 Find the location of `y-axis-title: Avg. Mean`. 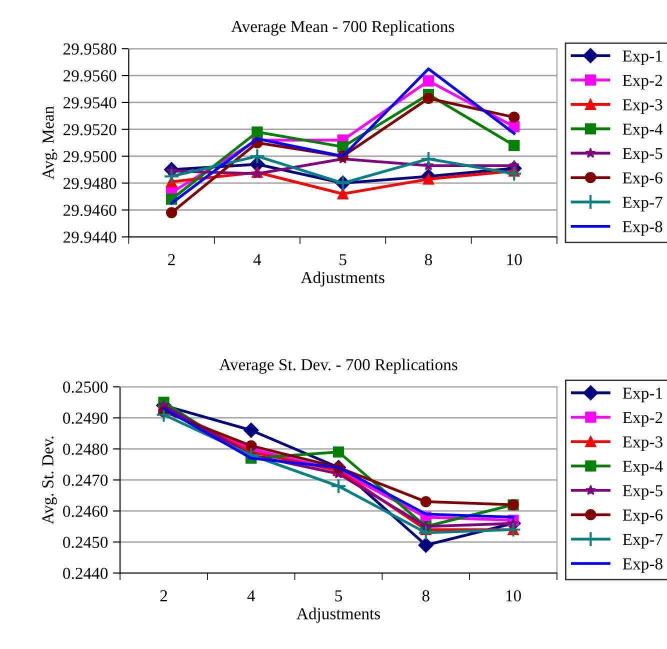

y-axis-title: Avg. Mean is located at coordinates (50, 143).